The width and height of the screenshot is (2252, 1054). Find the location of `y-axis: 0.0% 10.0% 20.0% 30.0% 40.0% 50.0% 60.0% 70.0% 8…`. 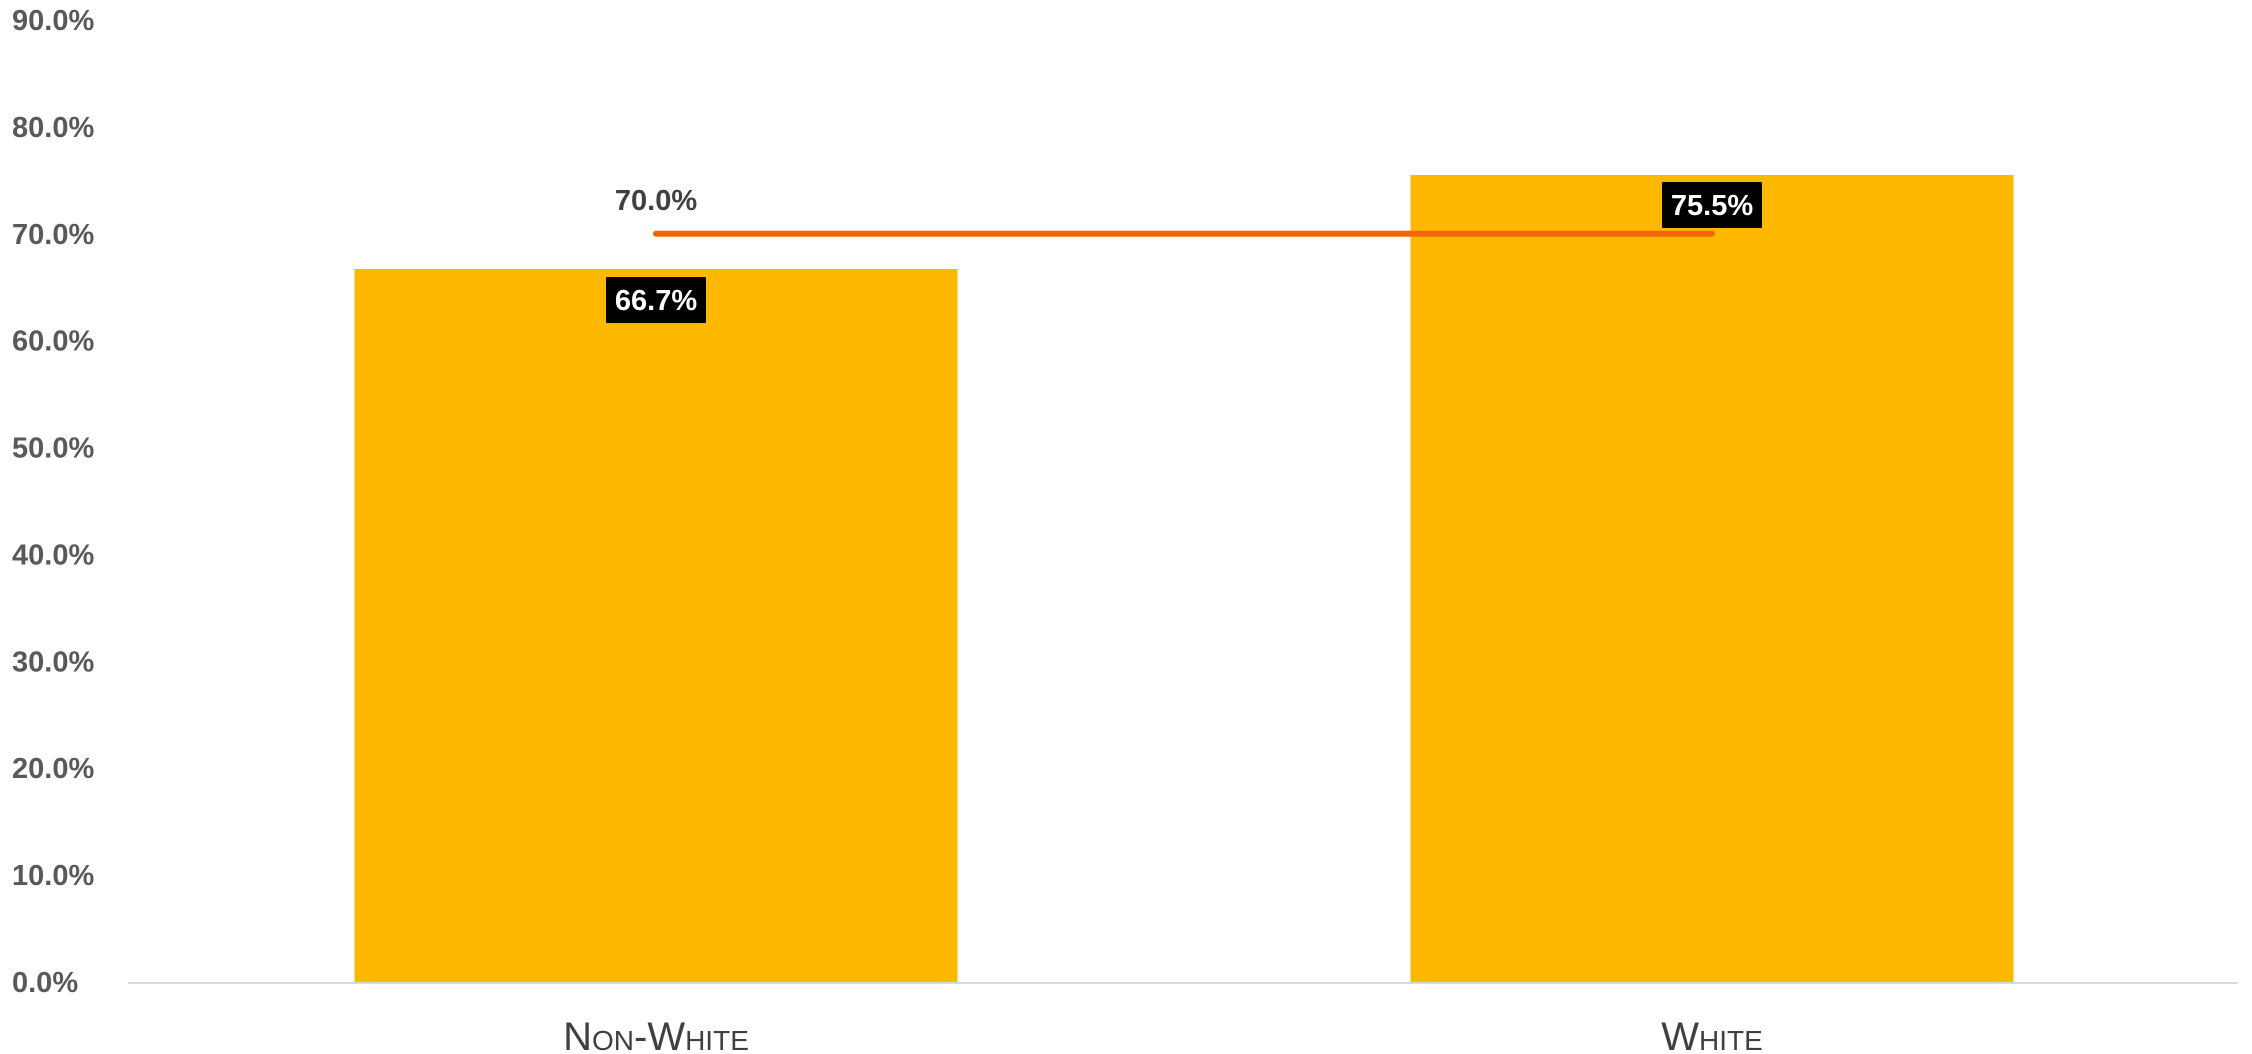

y-axis: 0.0% 10.0% 20.0% 30.0% 40.0% 50.0% 60.0% 70.0% 8… is located at coordinates (53, 502).